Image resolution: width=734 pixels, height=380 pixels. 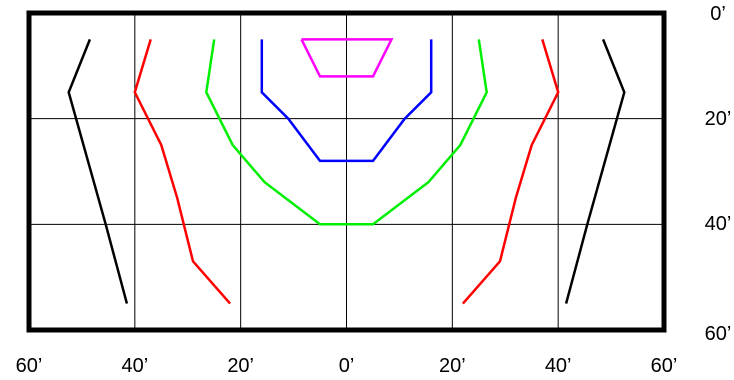 I want to click on y-axis-tick-labels: 0’ 20’ 40’ 60’, so click(x=718, y=174).